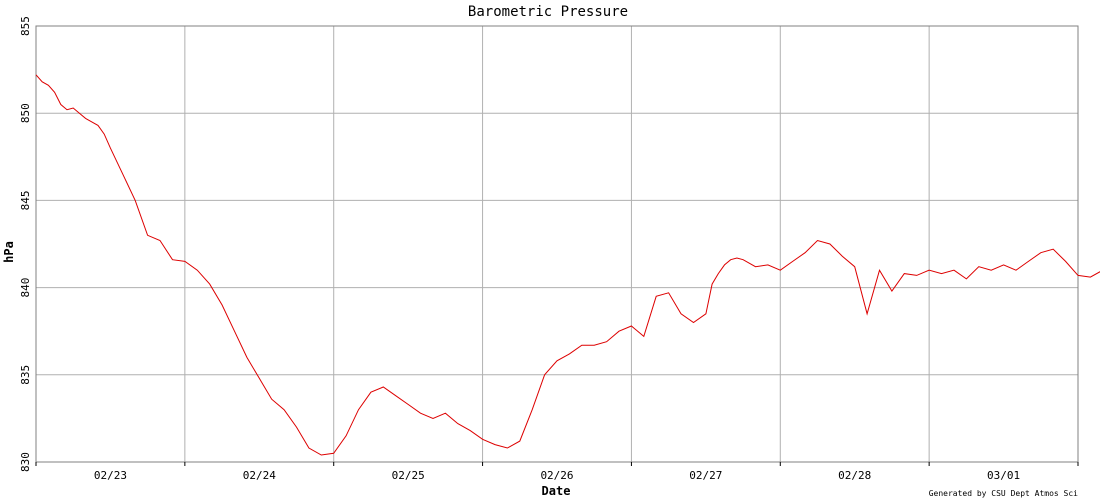  I want to click on x-tick-label: 02/23, so click(110, 475).